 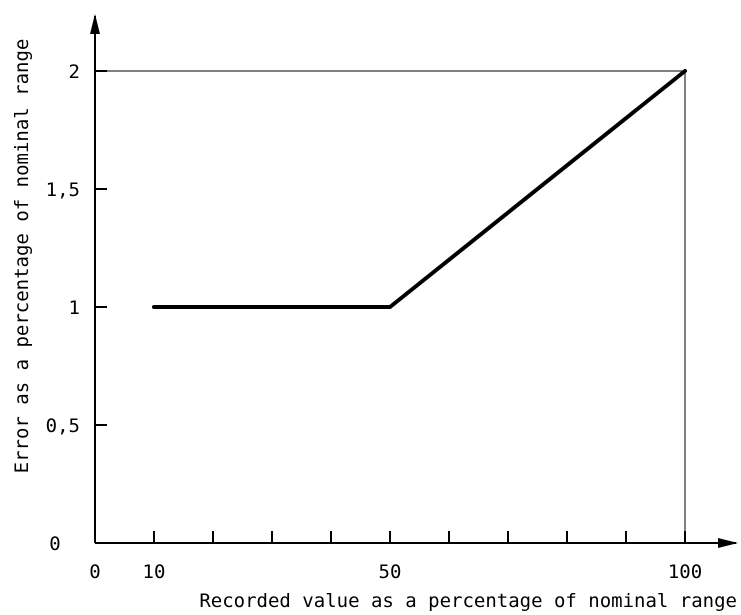 What do you see at coordinates (101, 248) in the screenshot?
I see `y-ticks` at bounding box center [101, 248].